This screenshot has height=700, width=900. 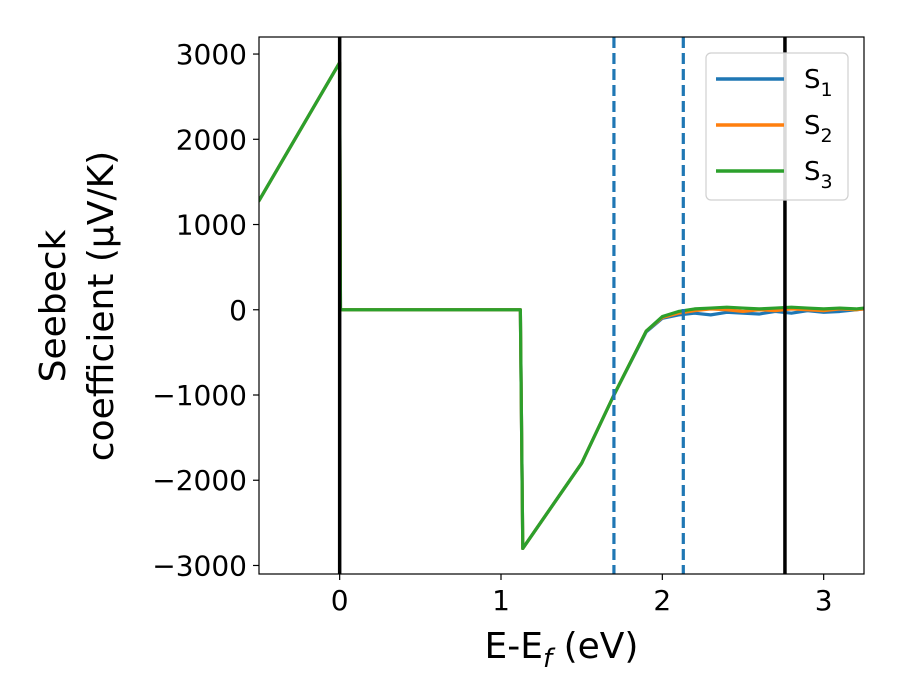 What do you see at coordinates (824, 600) in the screenshot?
I see `x-tick-label: 3` at bounding box center [824, 600].